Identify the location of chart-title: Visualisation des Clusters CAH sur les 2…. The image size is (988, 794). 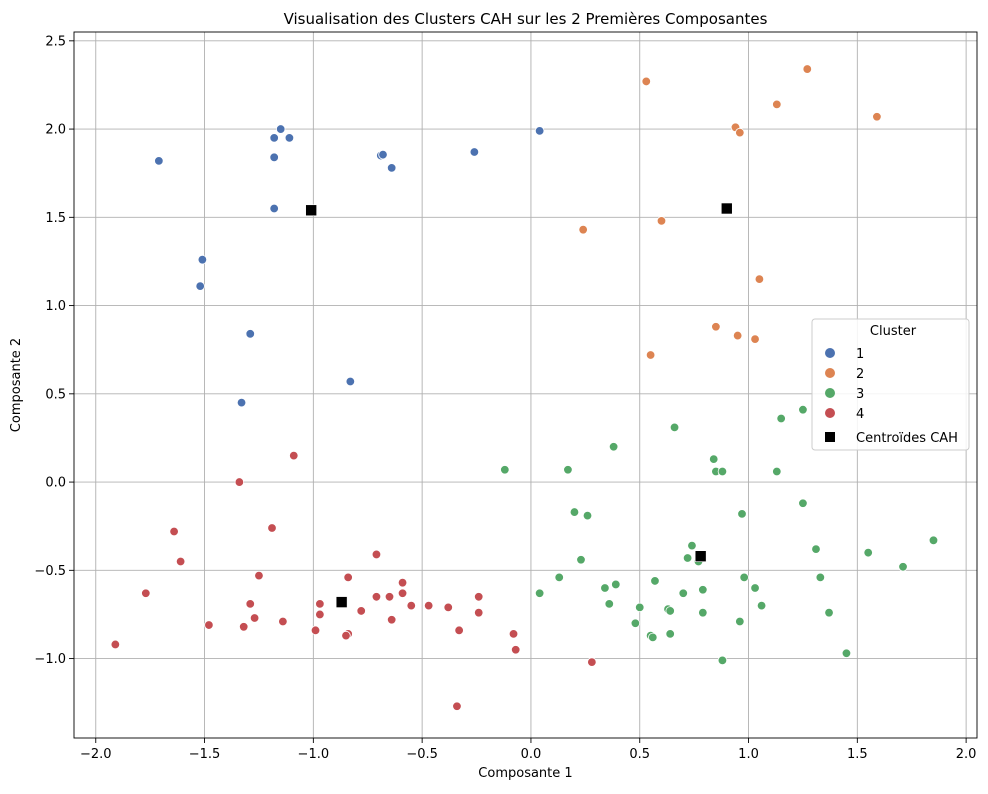
(526, 19).